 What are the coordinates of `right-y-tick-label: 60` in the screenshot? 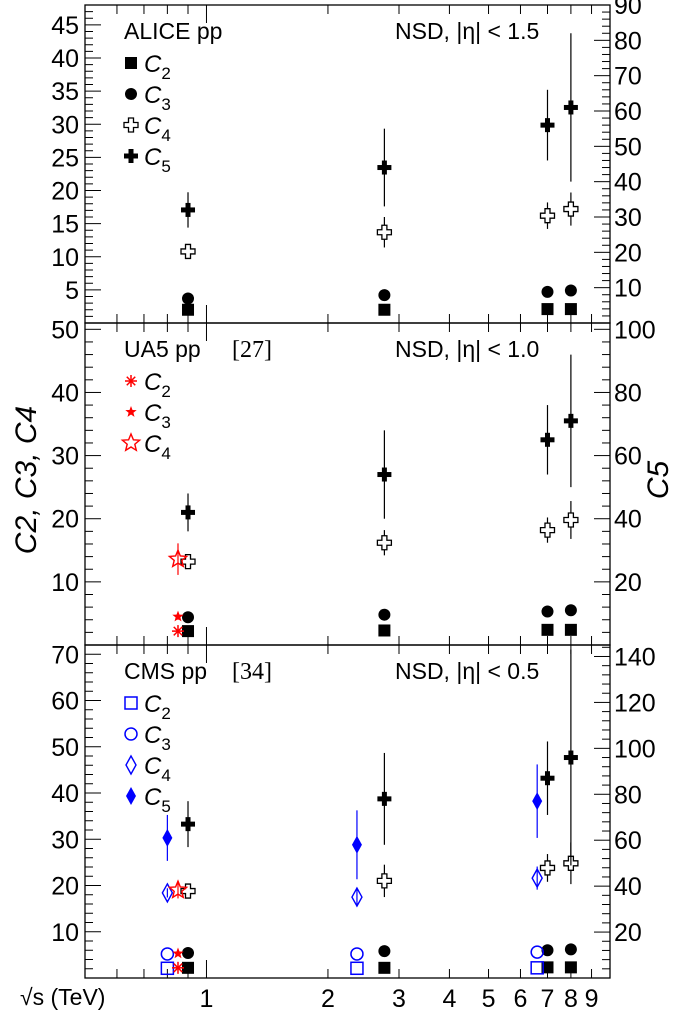 It's located at (628, 457).